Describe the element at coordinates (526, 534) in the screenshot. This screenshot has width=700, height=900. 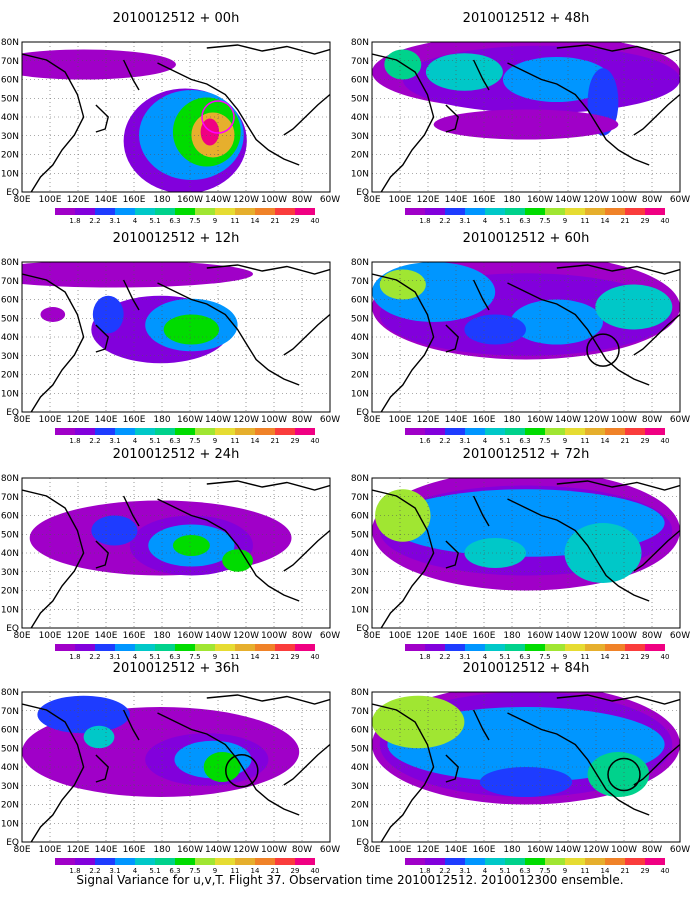
I see `variance-field` at that location.